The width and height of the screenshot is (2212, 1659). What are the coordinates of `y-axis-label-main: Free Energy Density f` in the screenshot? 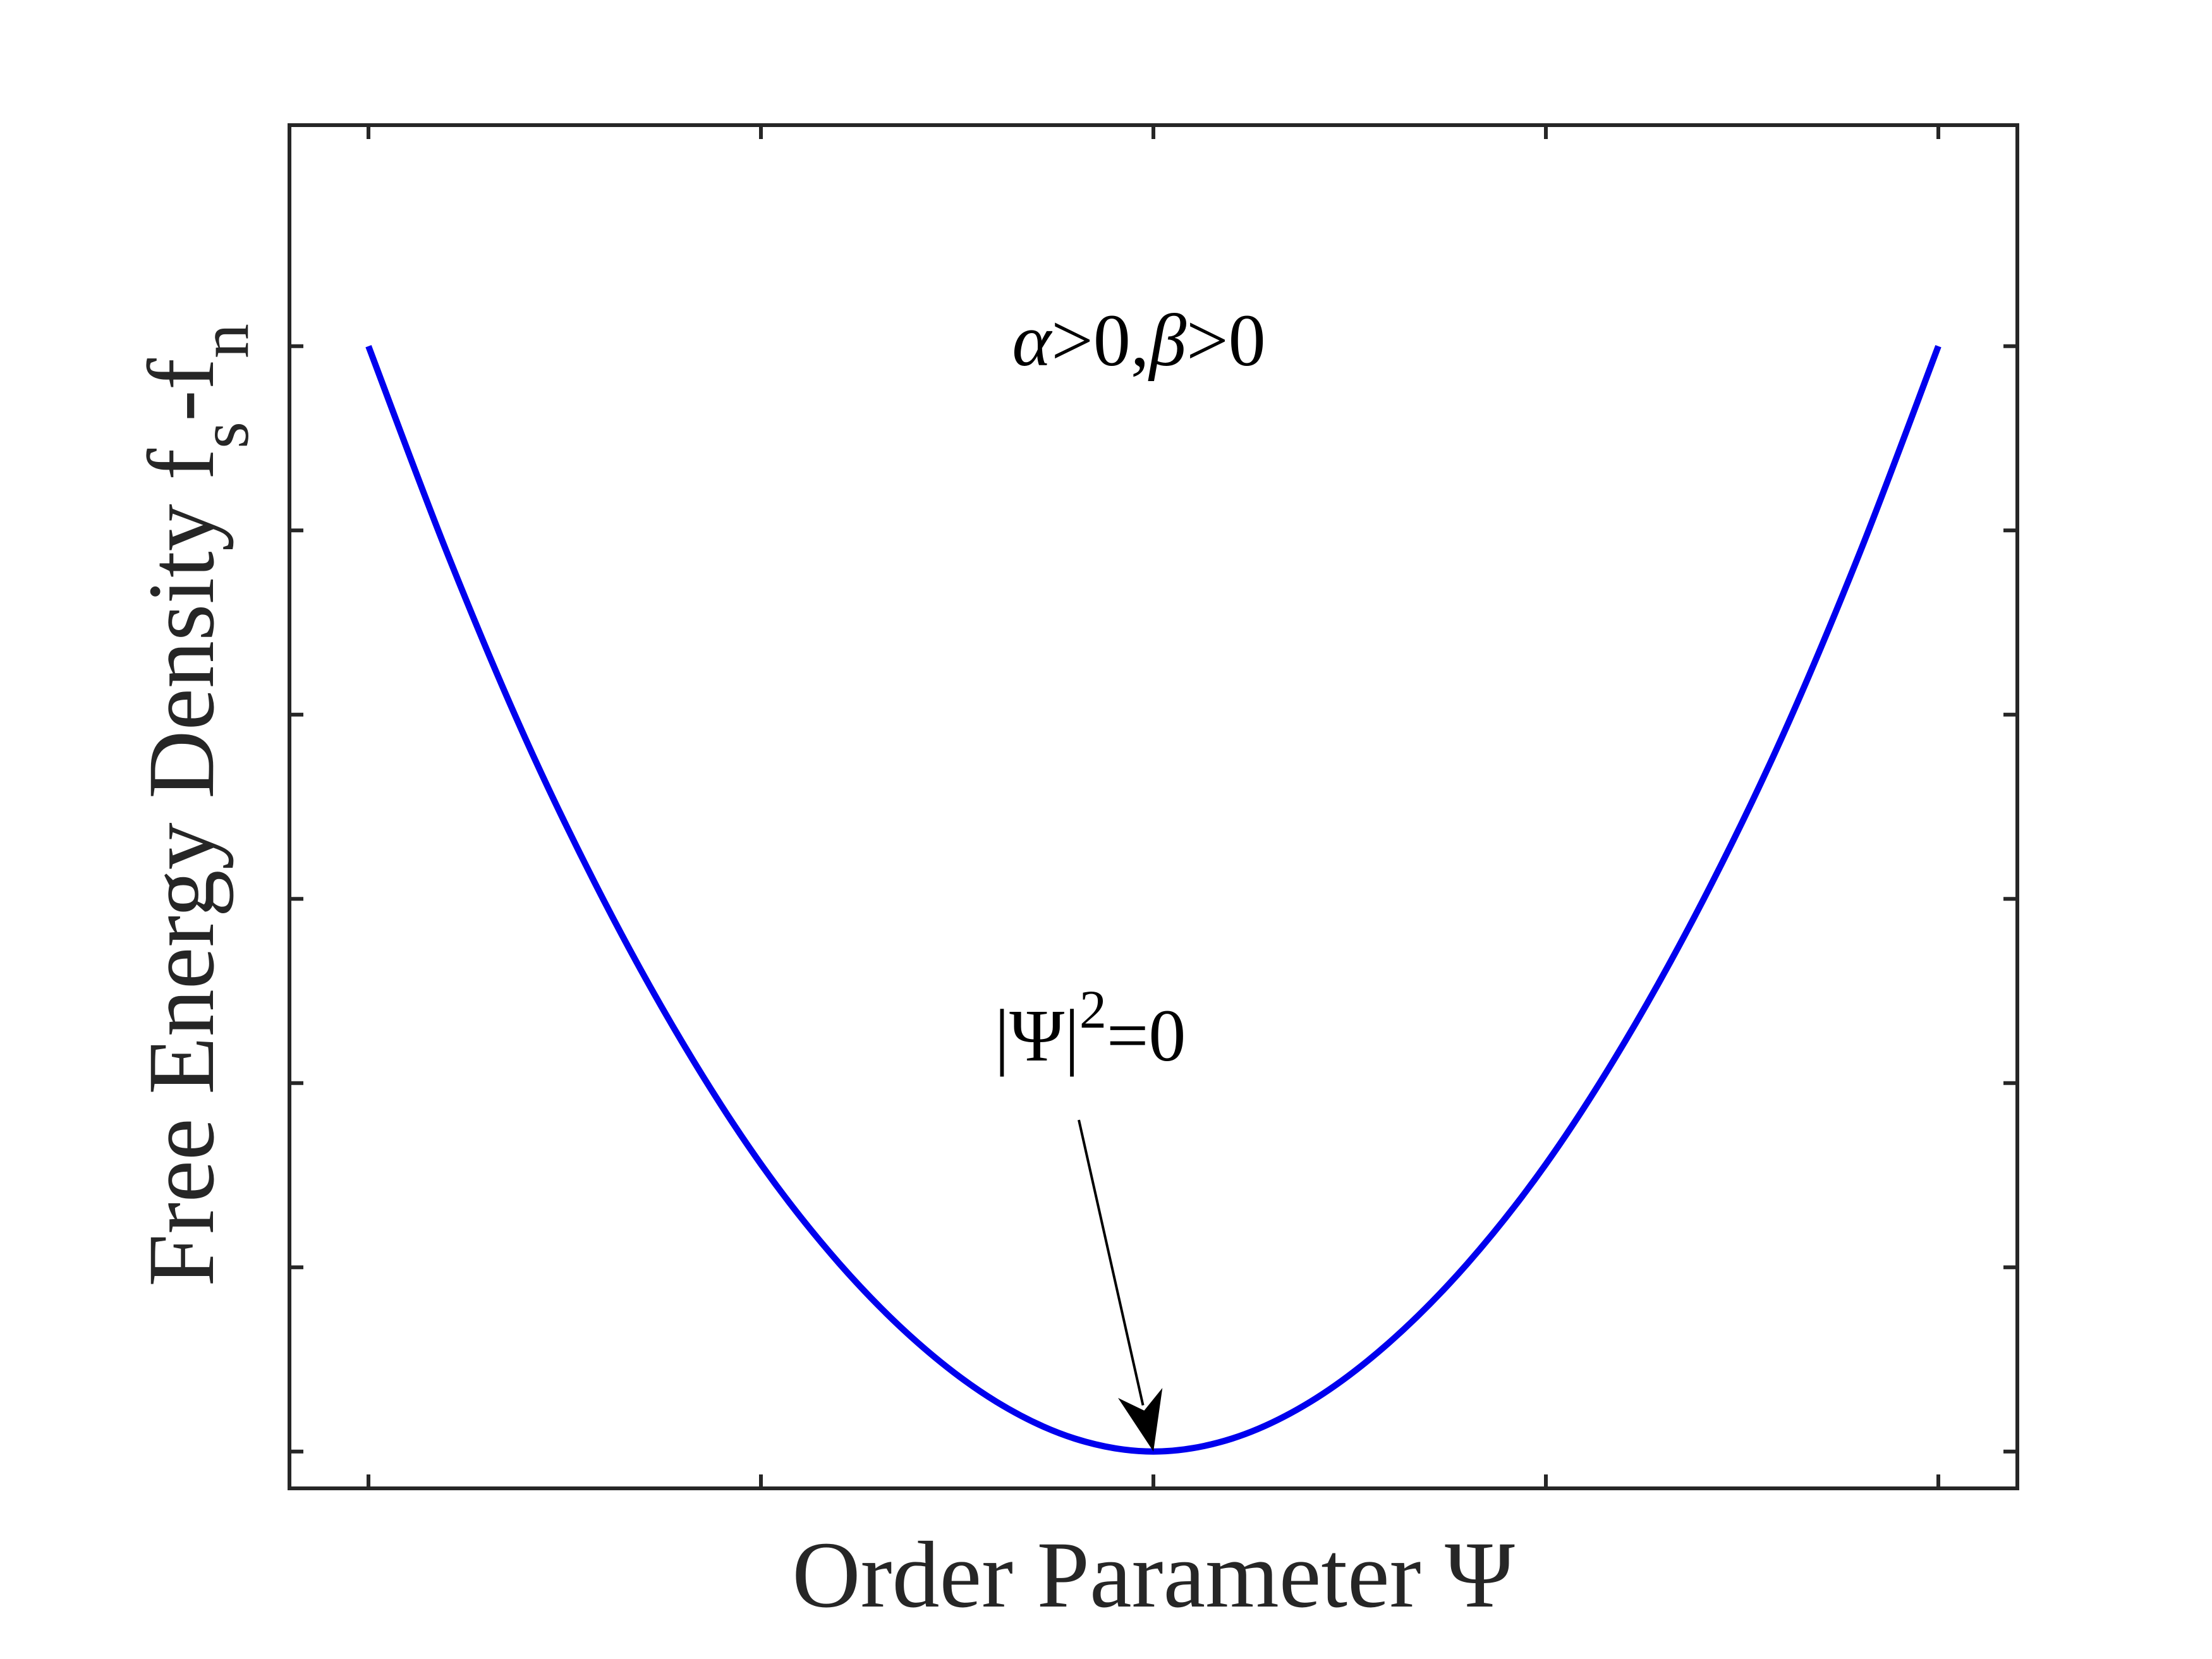 It's located at (181, 868).